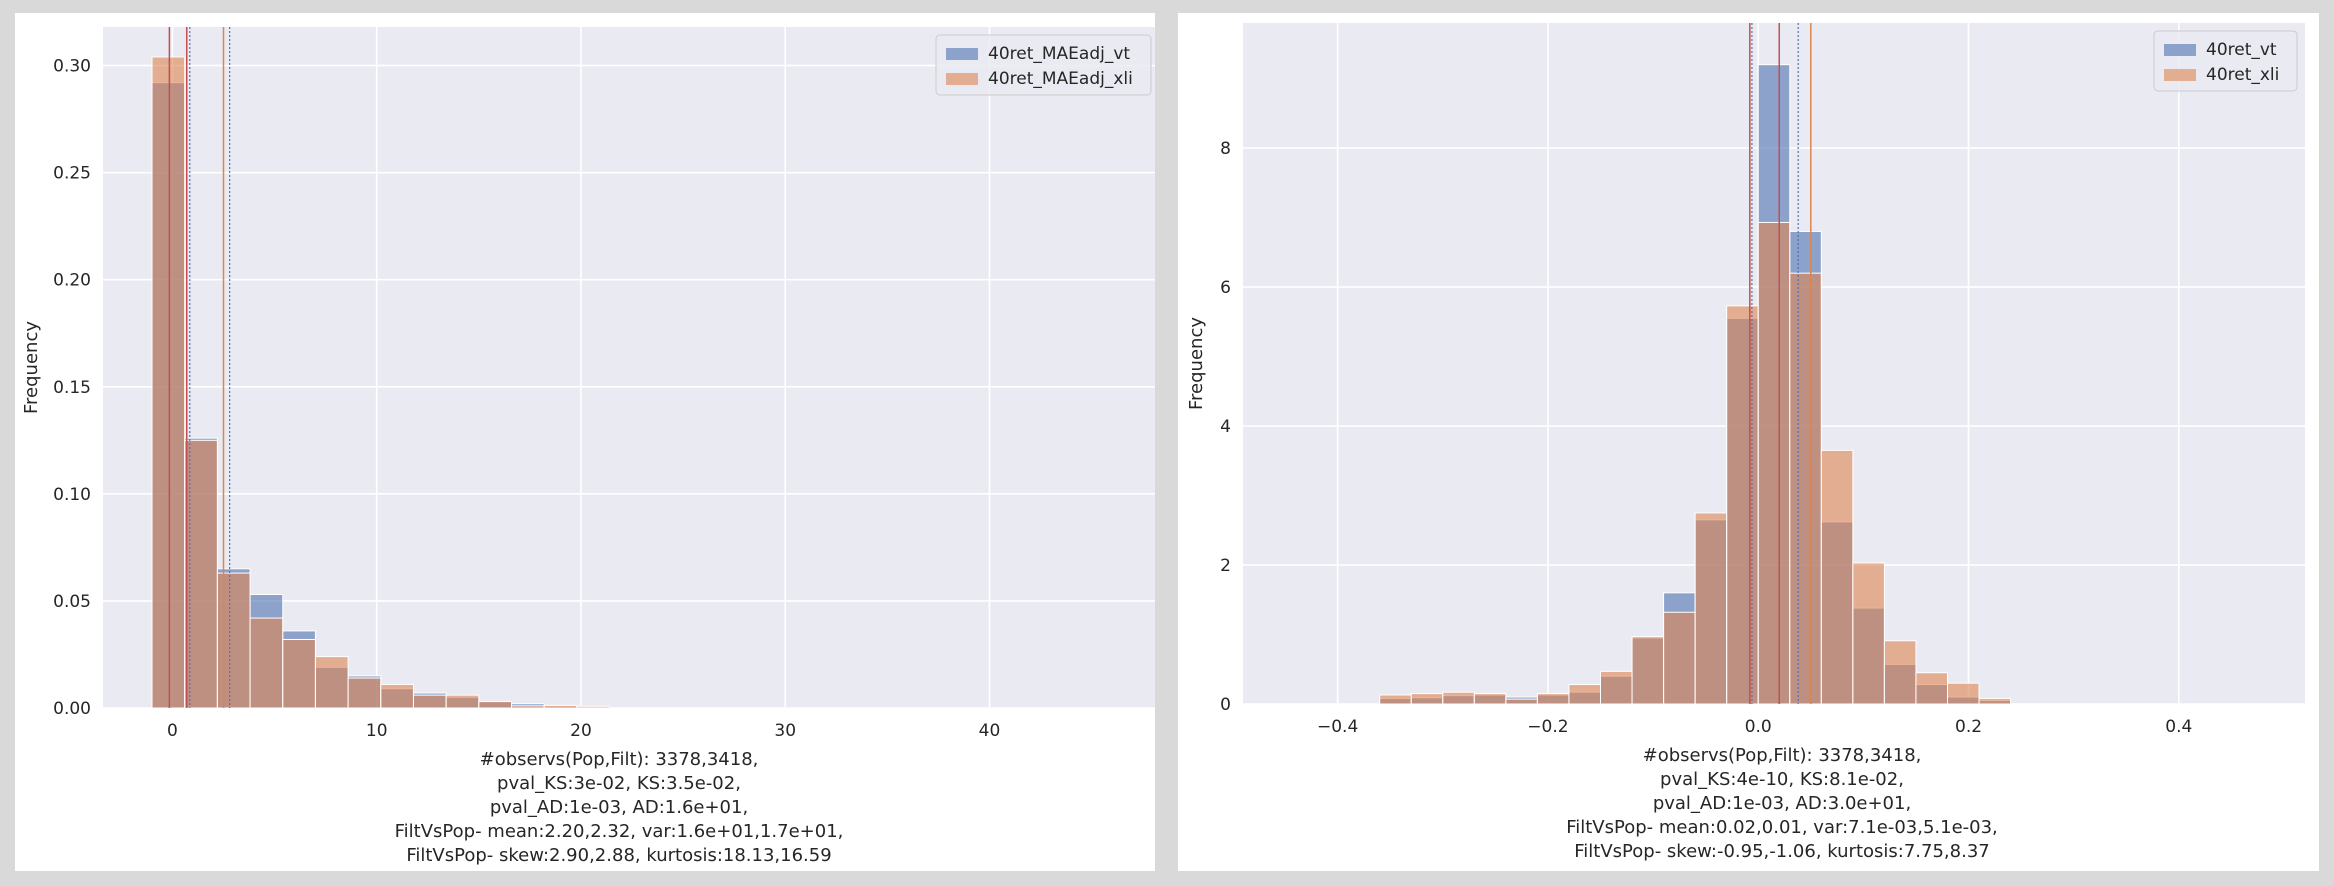 The image size is (2334, 886). I want to click on stats-annotation-line: pval_AD:1e-03, AD:1.6e+01,, so click(619, 807).